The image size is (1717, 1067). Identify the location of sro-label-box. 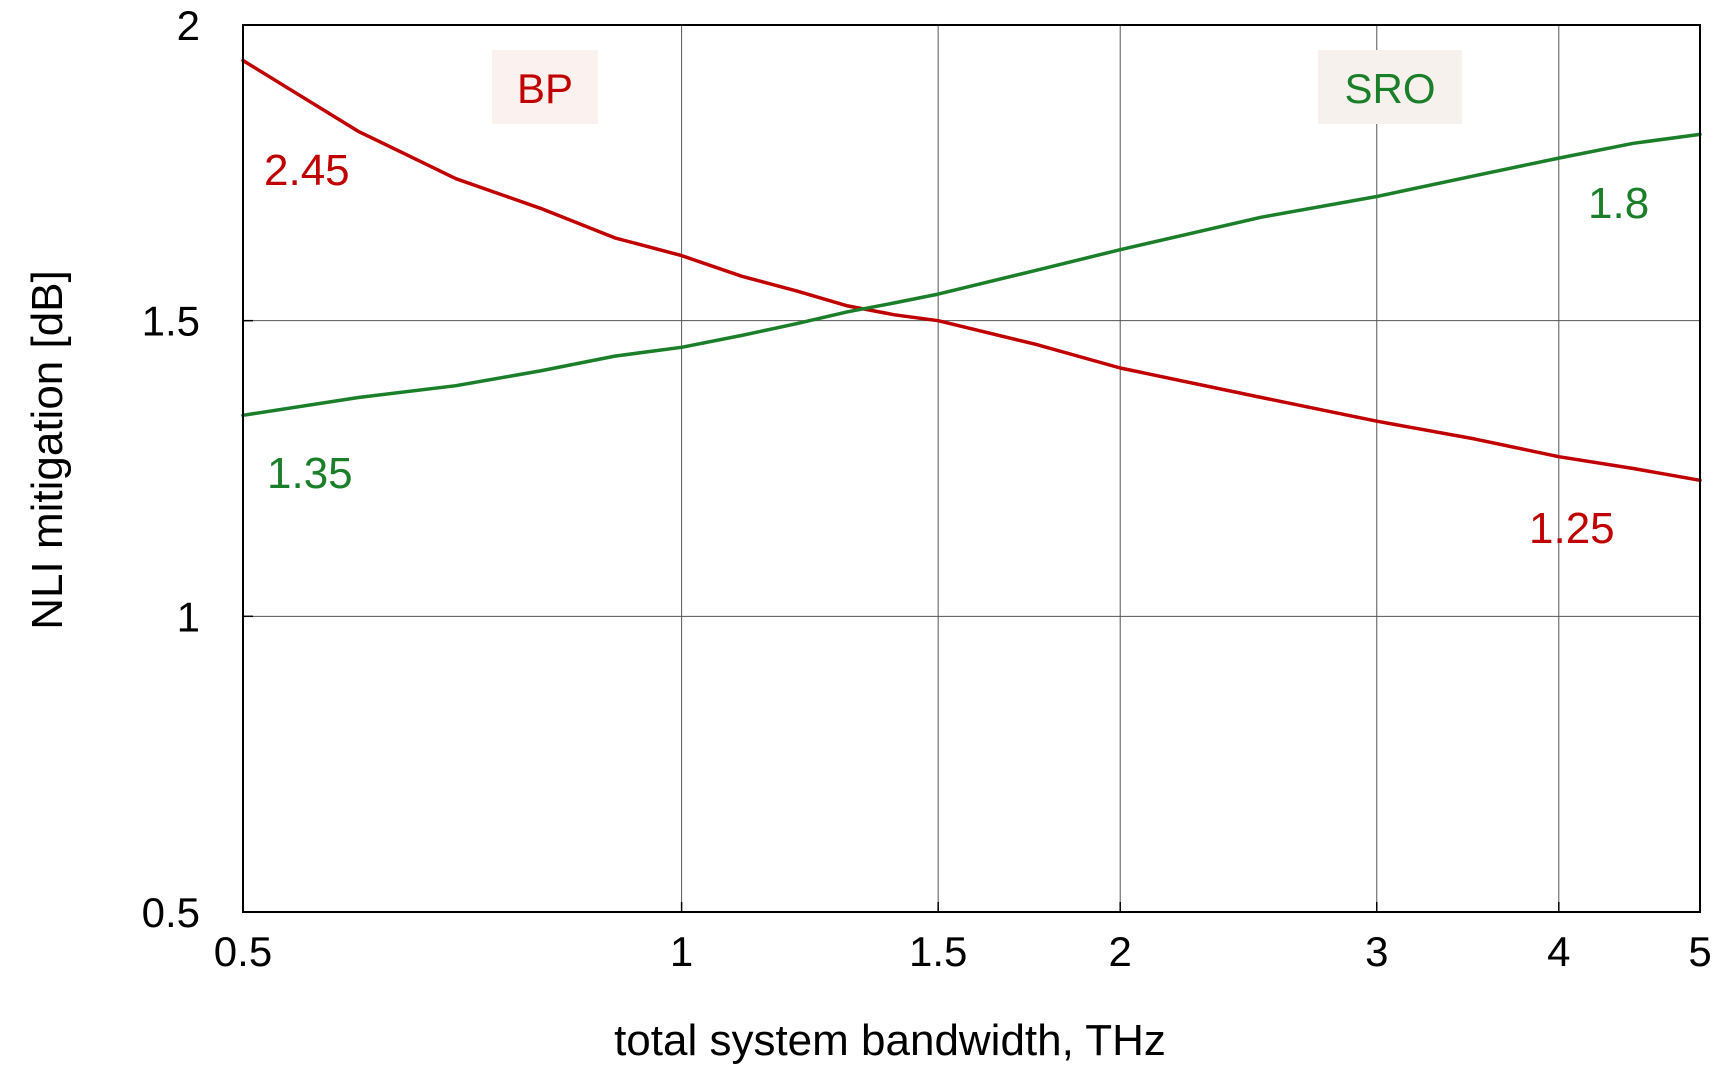
(1390, 87).